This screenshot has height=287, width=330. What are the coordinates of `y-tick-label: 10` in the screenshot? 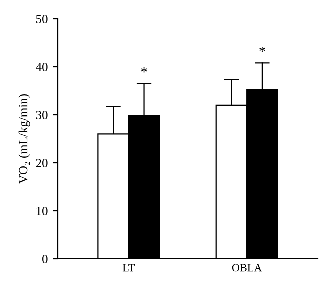 It's located at (42, 211).